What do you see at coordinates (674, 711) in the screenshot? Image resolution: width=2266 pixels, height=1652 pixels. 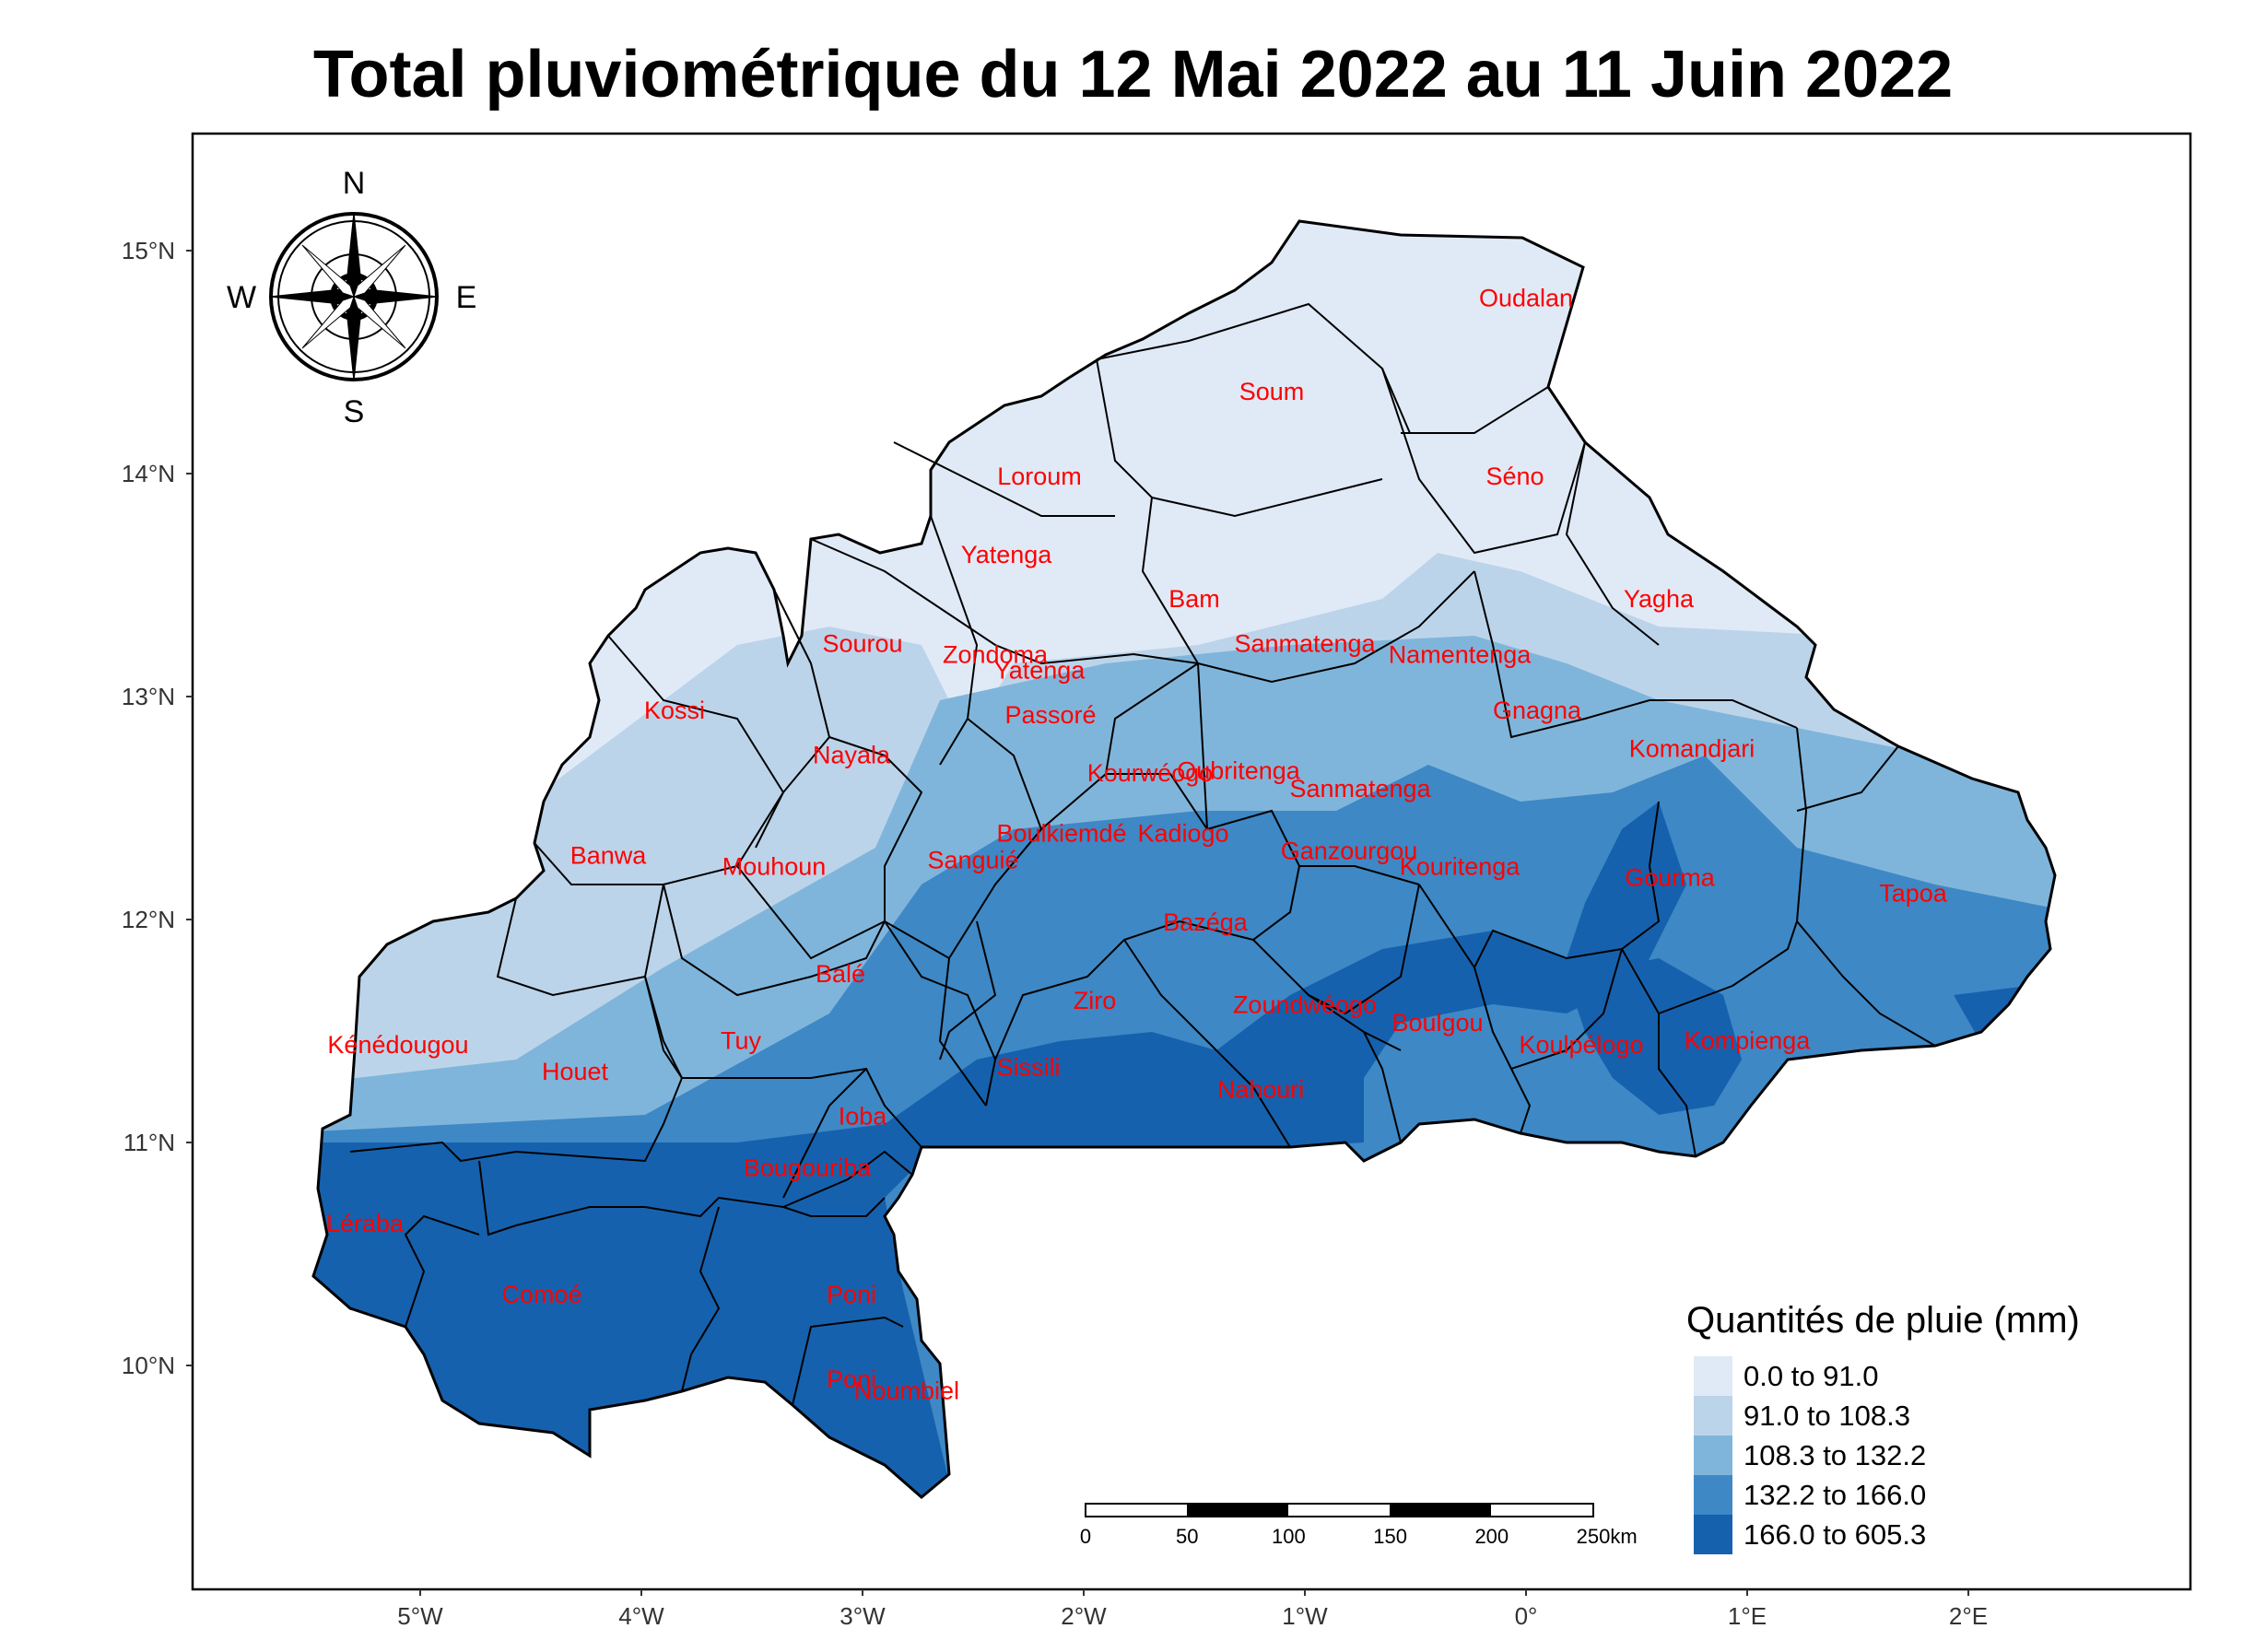 I see `province-label: Kossi` at bounding box center [674, 711].